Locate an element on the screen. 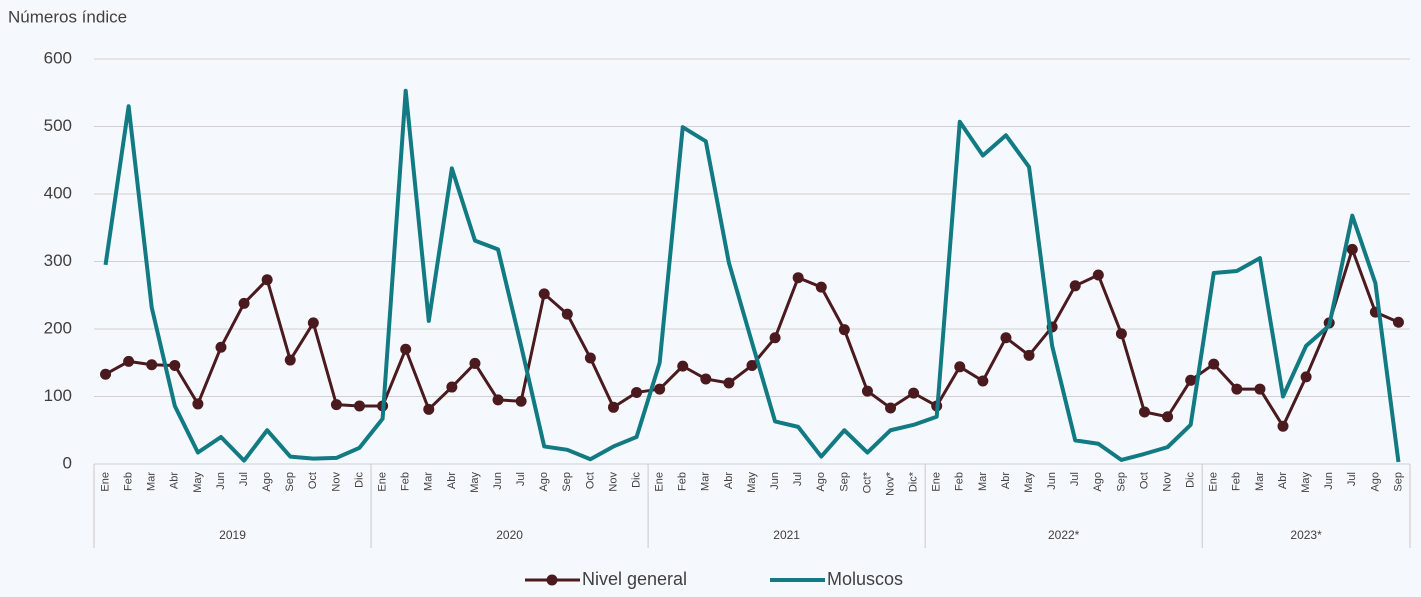  group-label: 2023* is located at coordinates (1306, 535).